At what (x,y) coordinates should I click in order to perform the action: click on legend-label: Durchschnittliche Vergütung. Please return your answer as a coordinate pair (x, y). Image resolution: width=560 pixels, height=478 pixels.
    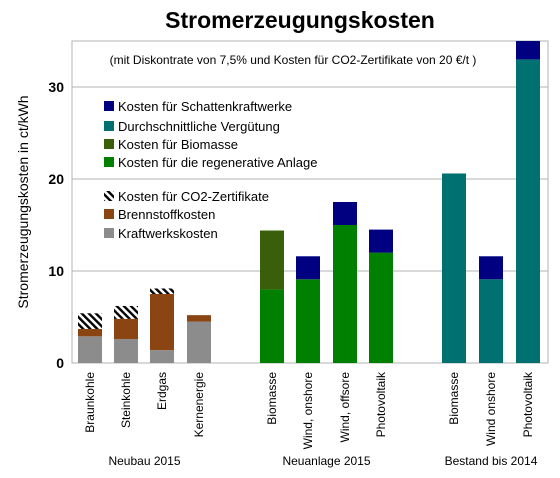
    Looking at the image, I should click on (199, 126).